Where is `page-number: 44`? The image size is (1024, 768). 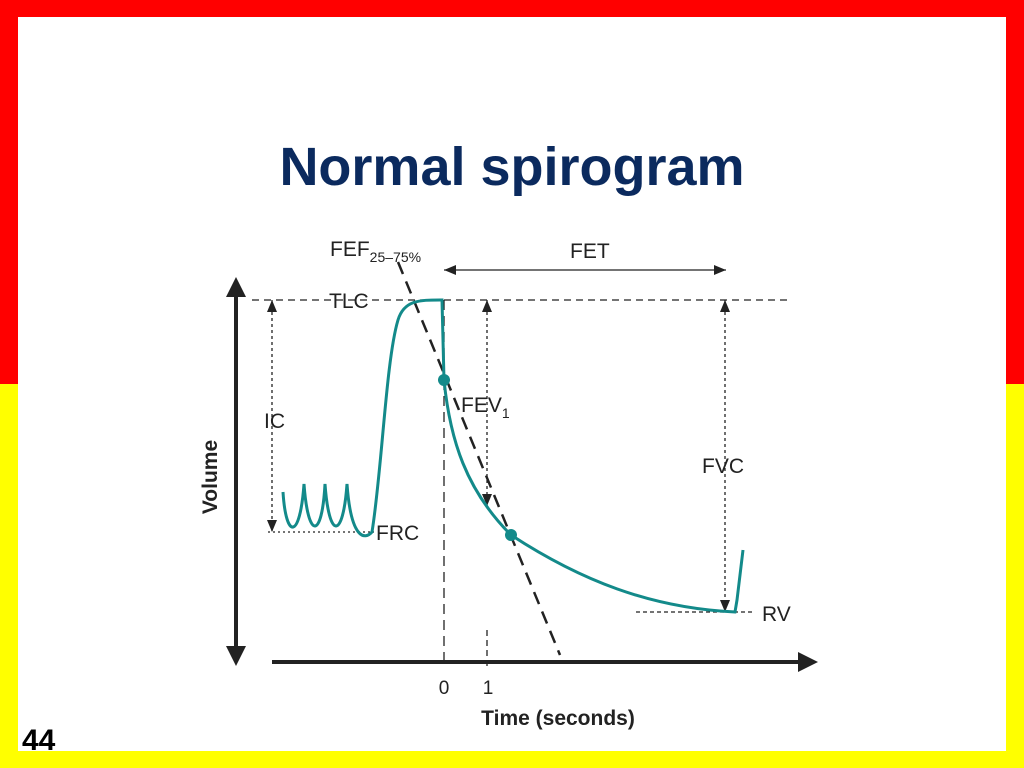
page-number: 44 is located at coordinates (39, 740).